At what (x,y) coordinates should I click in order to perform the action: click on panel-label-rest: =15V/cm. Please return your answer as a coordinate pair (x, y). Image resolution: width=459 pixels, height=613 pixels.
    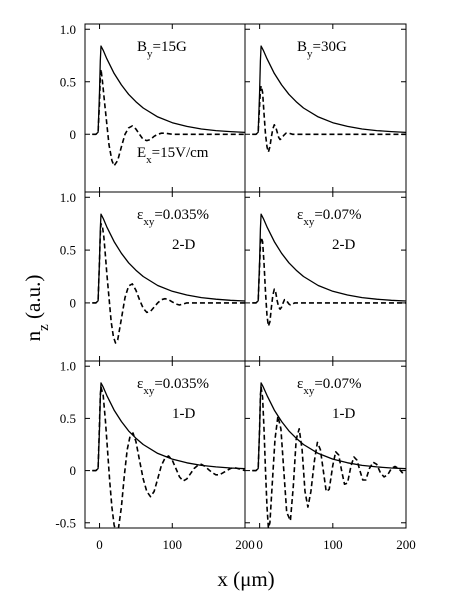
    Looking at the image, I should click on (180, 153).